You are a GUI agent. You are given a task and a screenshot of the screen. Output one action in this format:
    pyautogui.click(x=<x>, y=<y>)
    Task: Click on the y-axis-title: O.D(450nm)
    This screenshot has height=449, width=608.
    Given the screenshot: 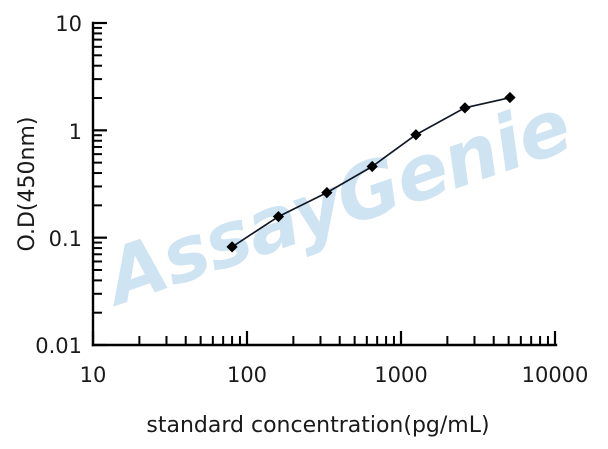 What is the action you would take?
    pyautogui.click(x=27, y=184)
    